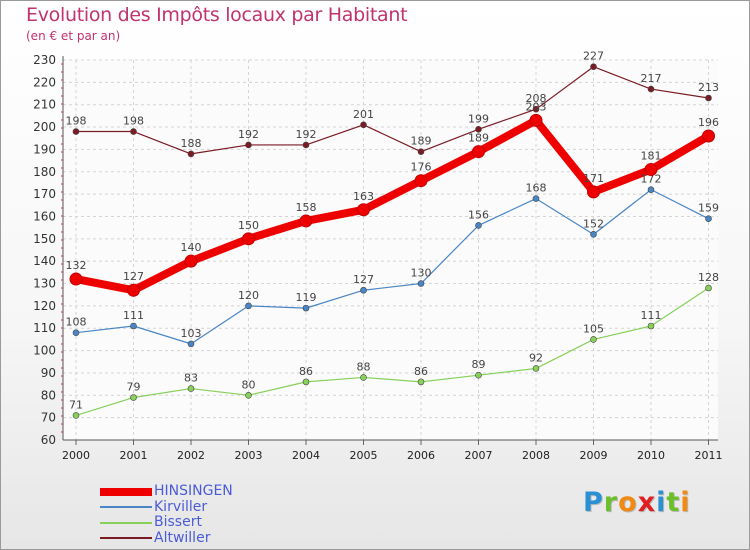  What do you see at coordinates (536, 188) in the screenshot?
I see `data-label-kirviller: 168` at bounding box center [536, 188].